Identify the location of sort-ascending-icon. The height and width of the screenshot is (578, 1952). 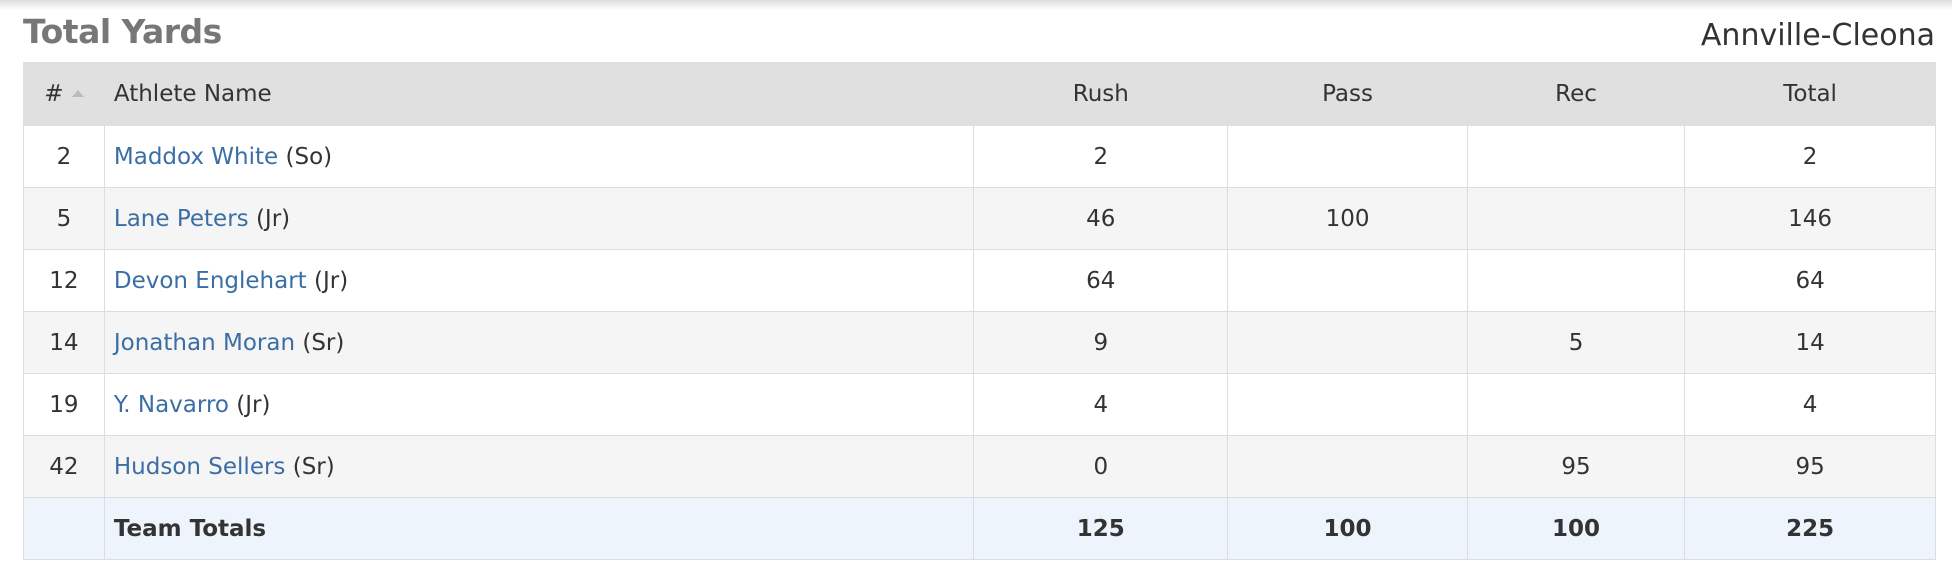
(77, 93).